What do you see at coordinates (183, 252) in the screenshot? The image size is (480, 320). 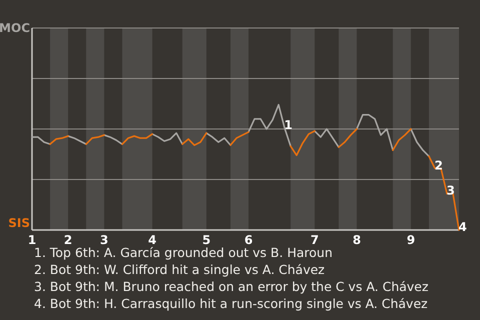 I see `text: 1. Top 6th: A. García grounded out vs B. Haroun` at bounding box center [183, 252].